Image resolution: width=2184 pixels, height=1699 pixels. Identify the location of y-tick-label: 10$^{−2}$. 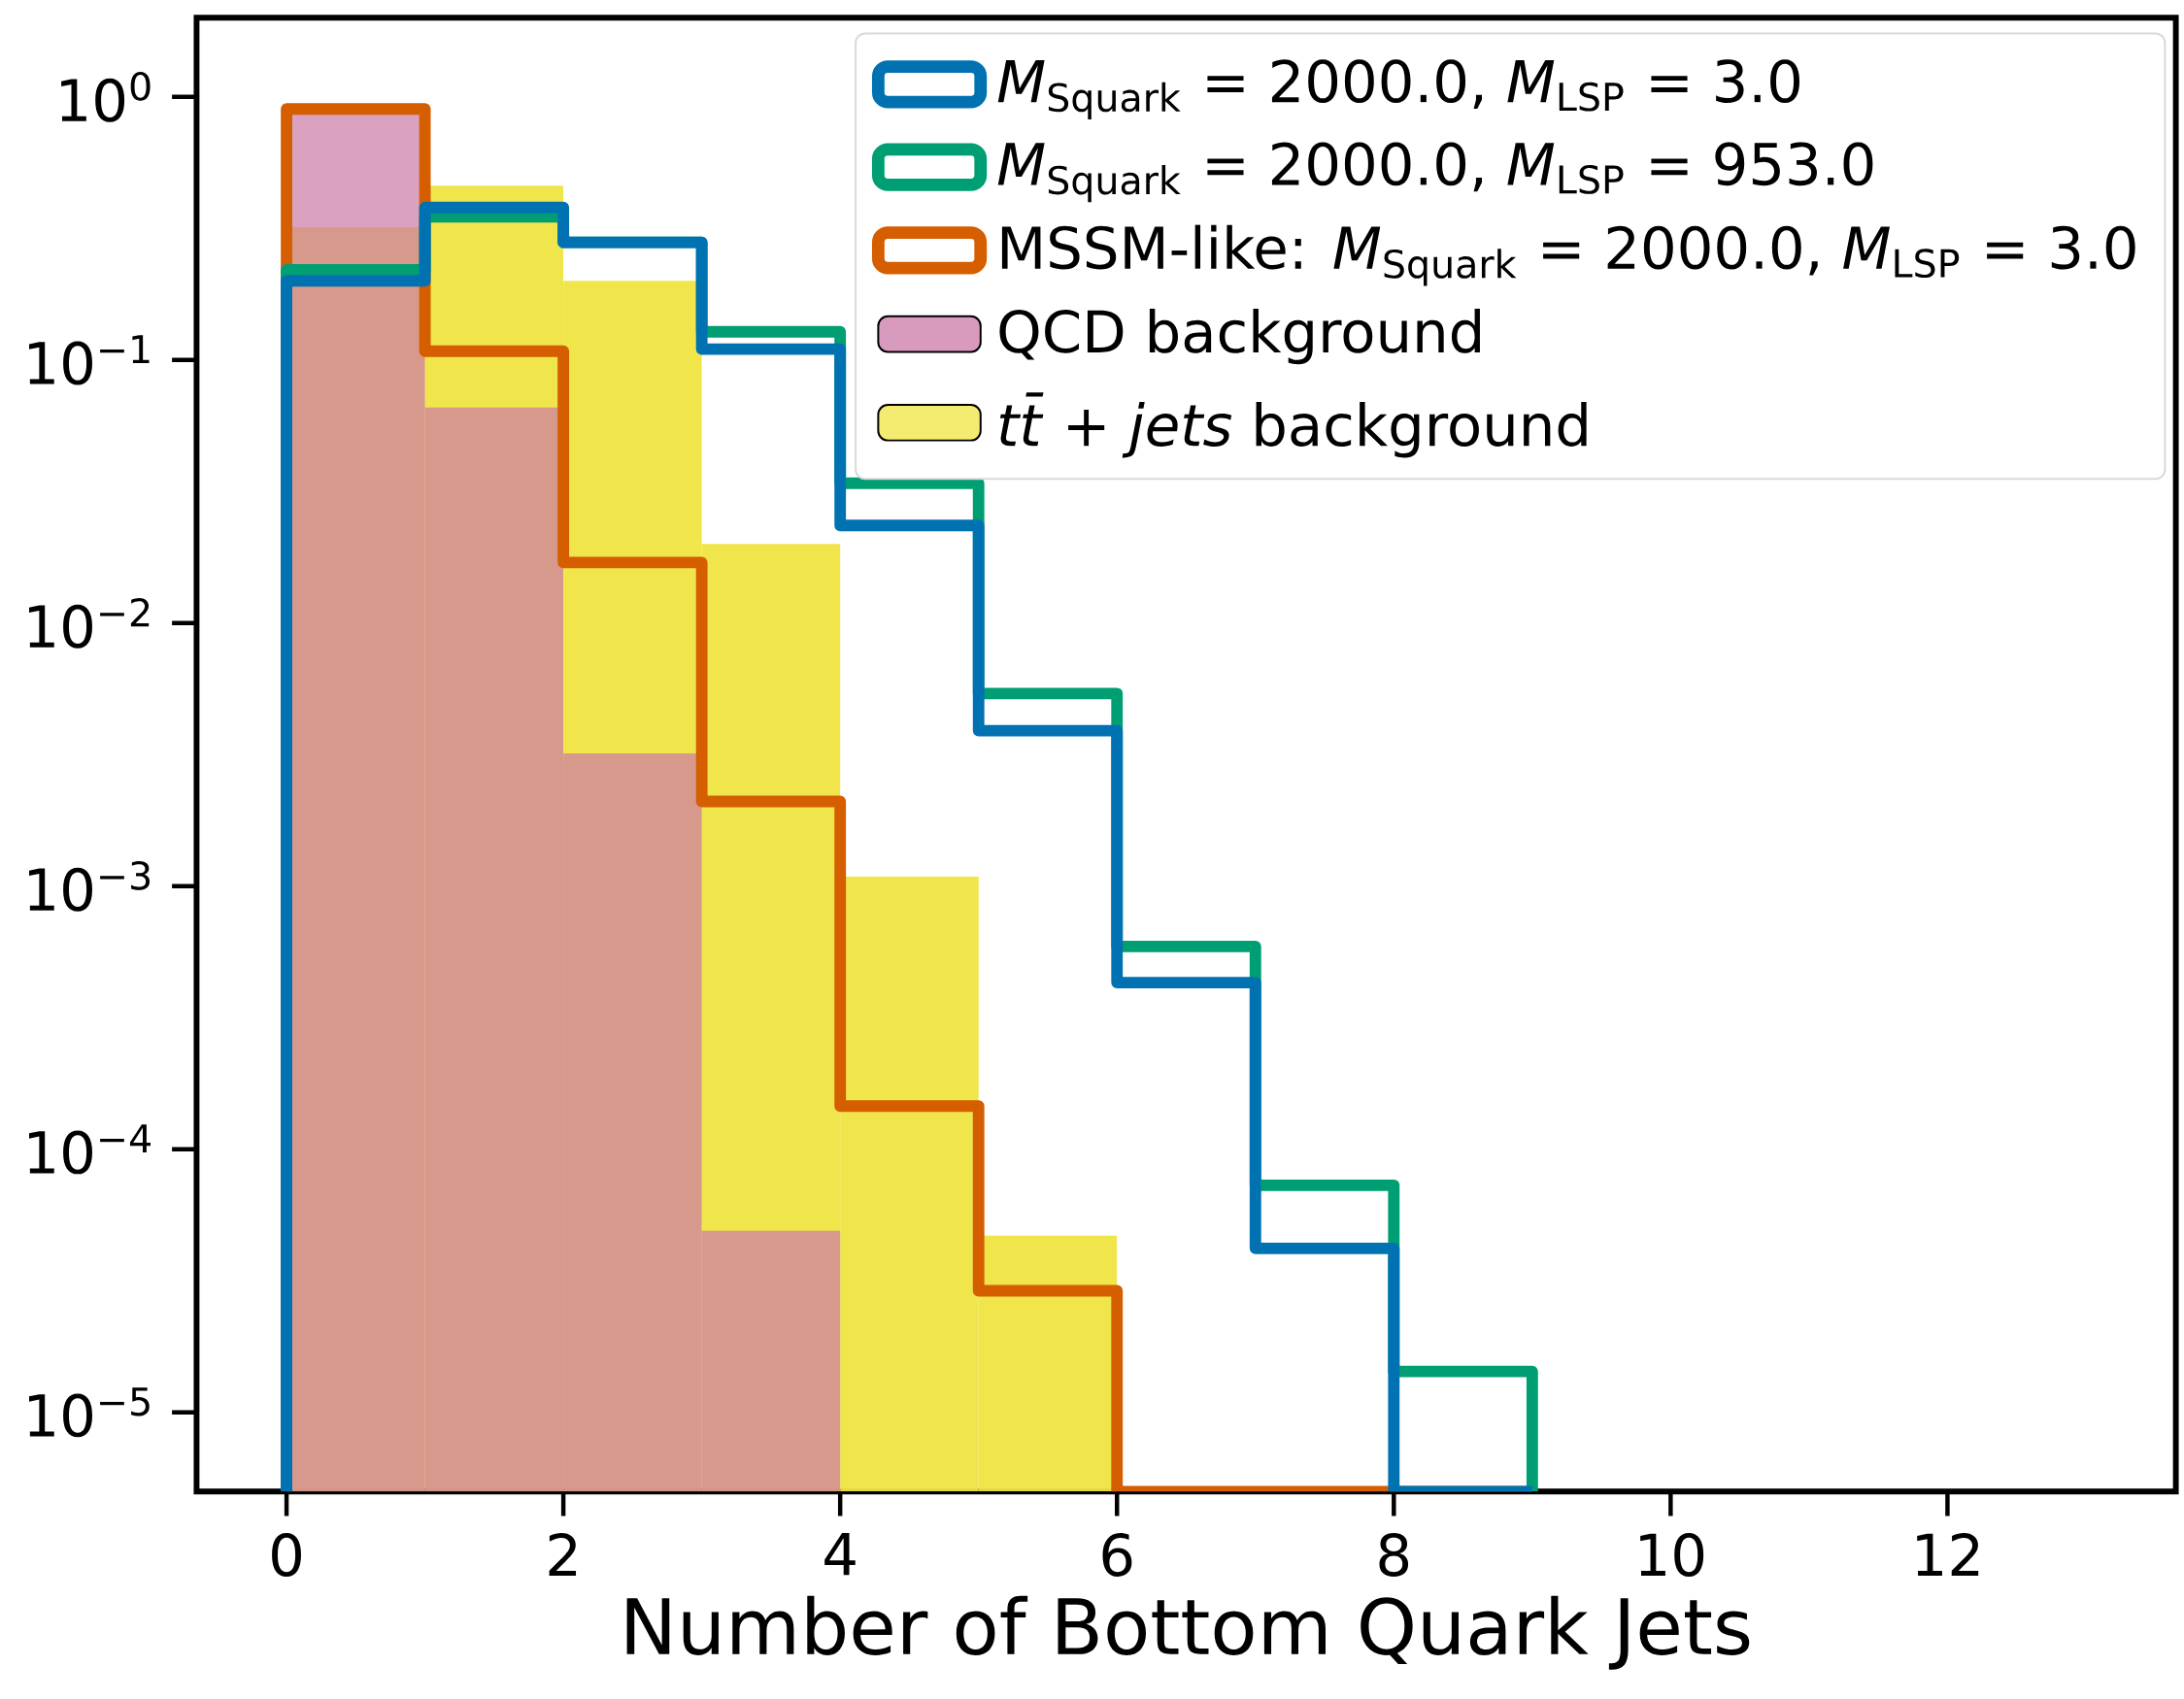
(89, 623).